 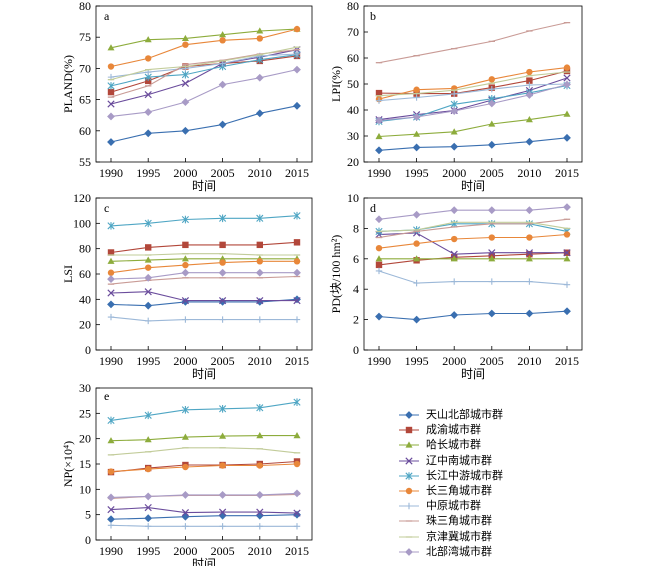 What do you see at coordinates (353, 198) in the screenshot?
I see `y-tick-label: 10` at bounding box center [353, 198].